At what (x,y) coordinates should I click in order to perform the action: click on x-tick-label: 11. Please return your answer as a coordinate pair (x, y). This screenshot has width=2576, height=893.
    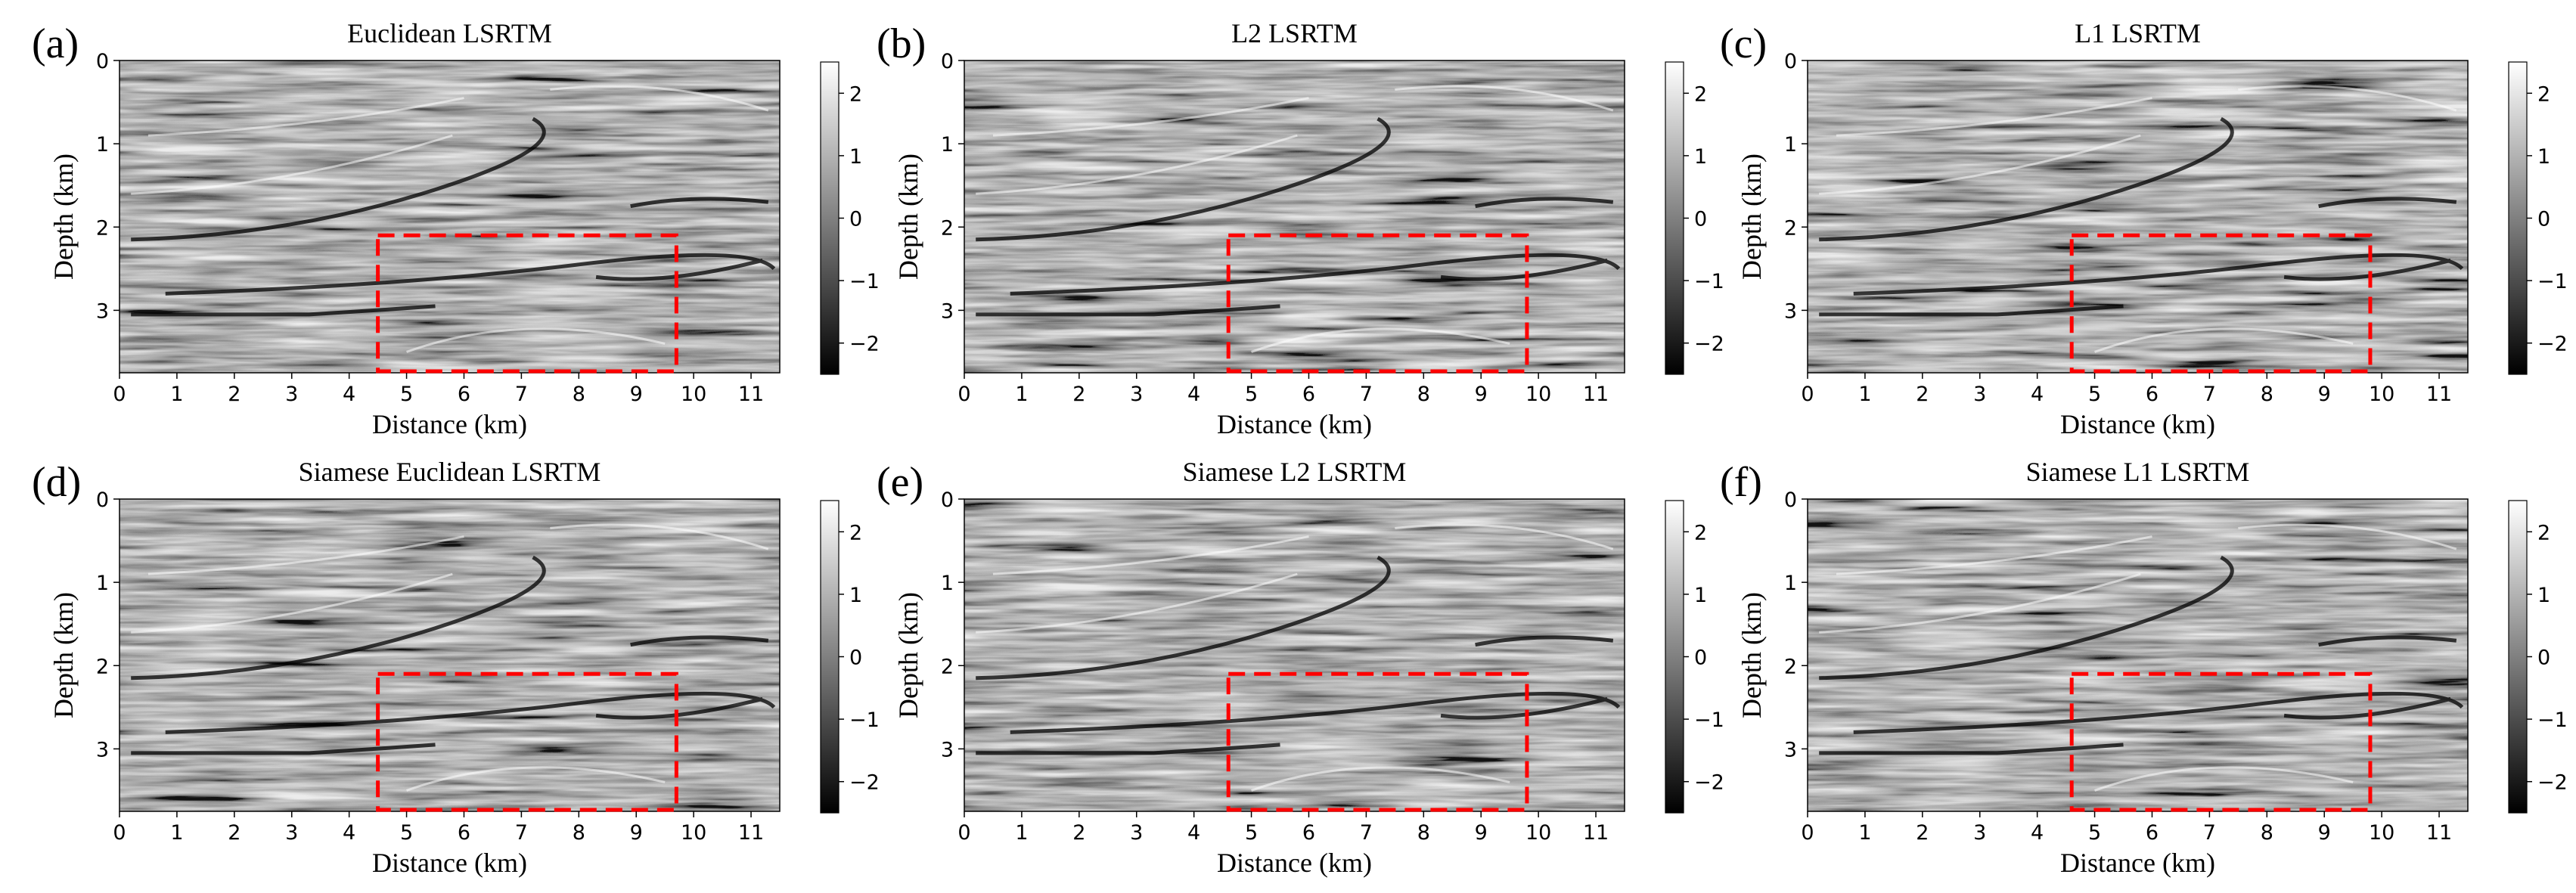
    Looking at the image, I should click on (1596, 395).